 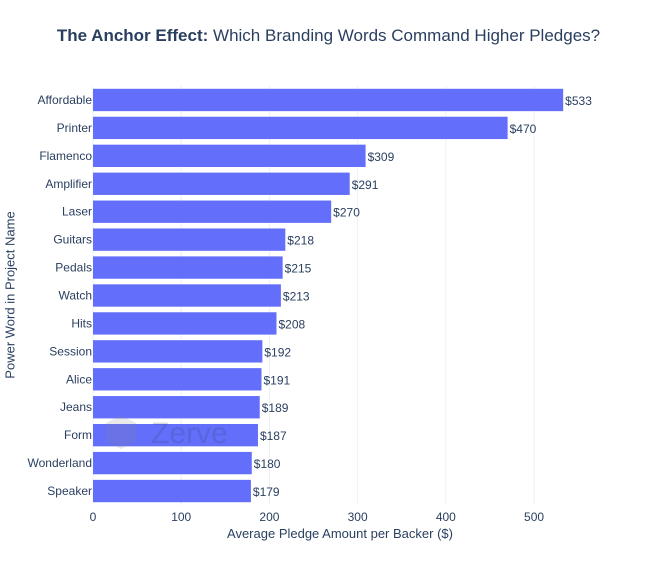 I want to click on data-label: $470, so click(x=523, y=129).